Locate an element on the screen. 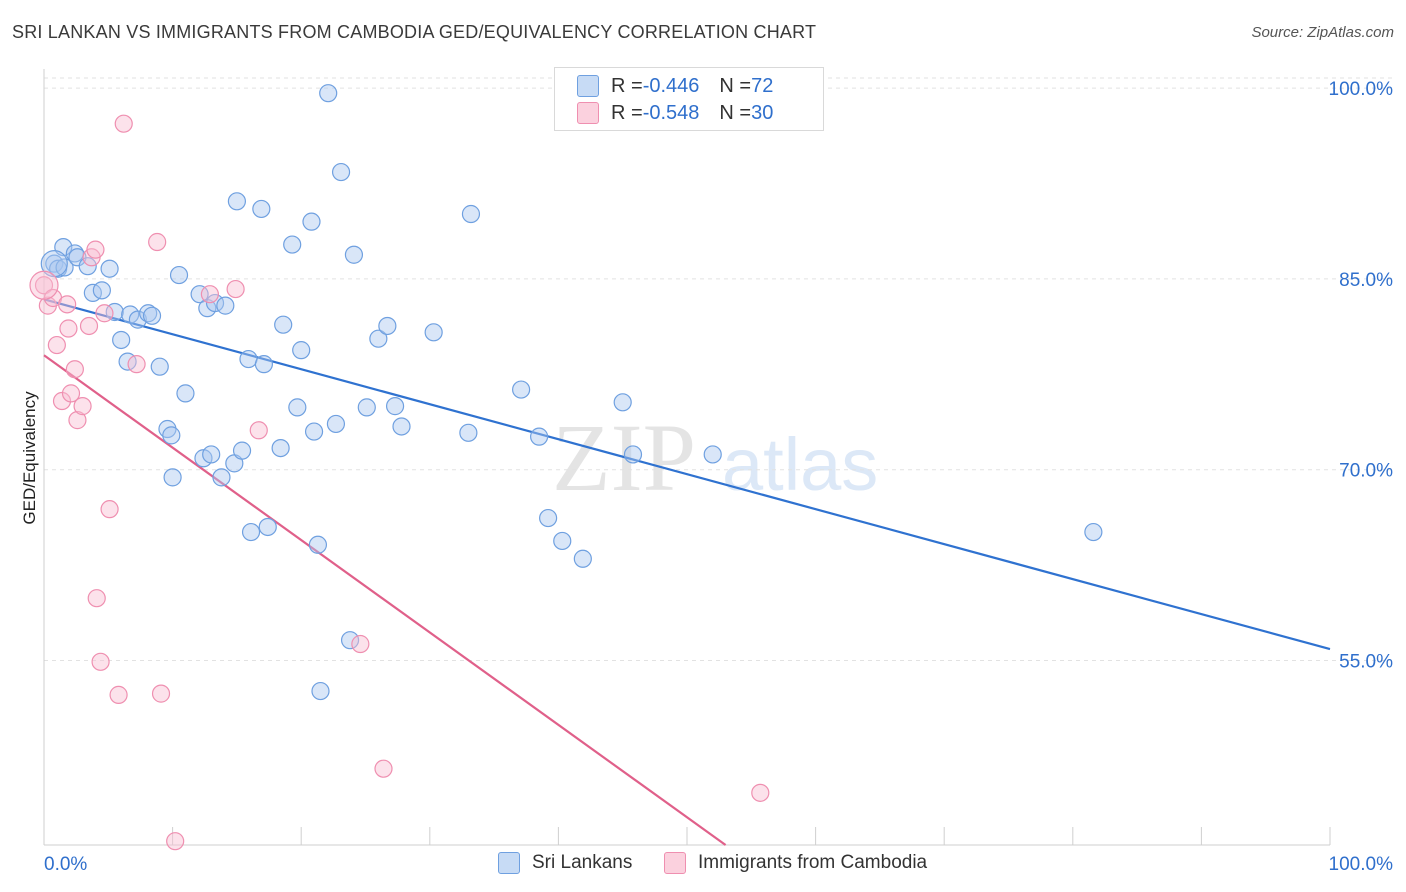 The height and width of the screenshot is (892, 1406). watermark-atlas: atlas is located at coordinates (800, 464).